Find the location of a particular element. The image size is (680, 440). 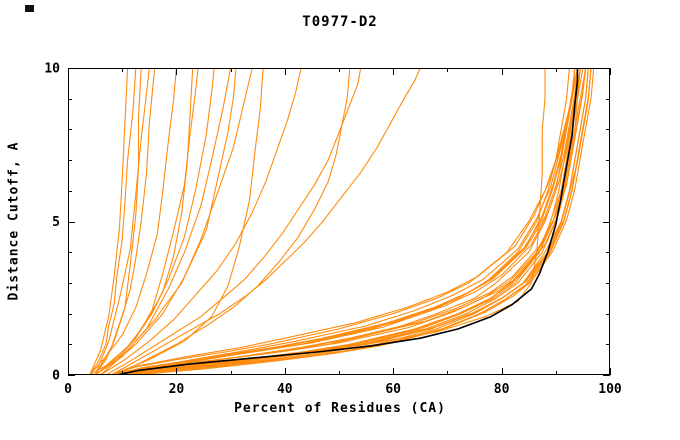

x-tick-label: 40 is located at coordinates (285, 389).